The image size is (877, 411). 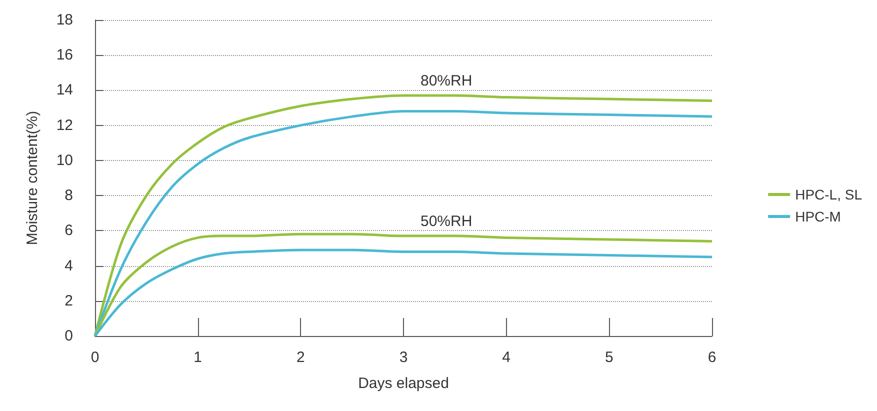 I want to click on x-tick-label: 6, so click(x=712, y=357).